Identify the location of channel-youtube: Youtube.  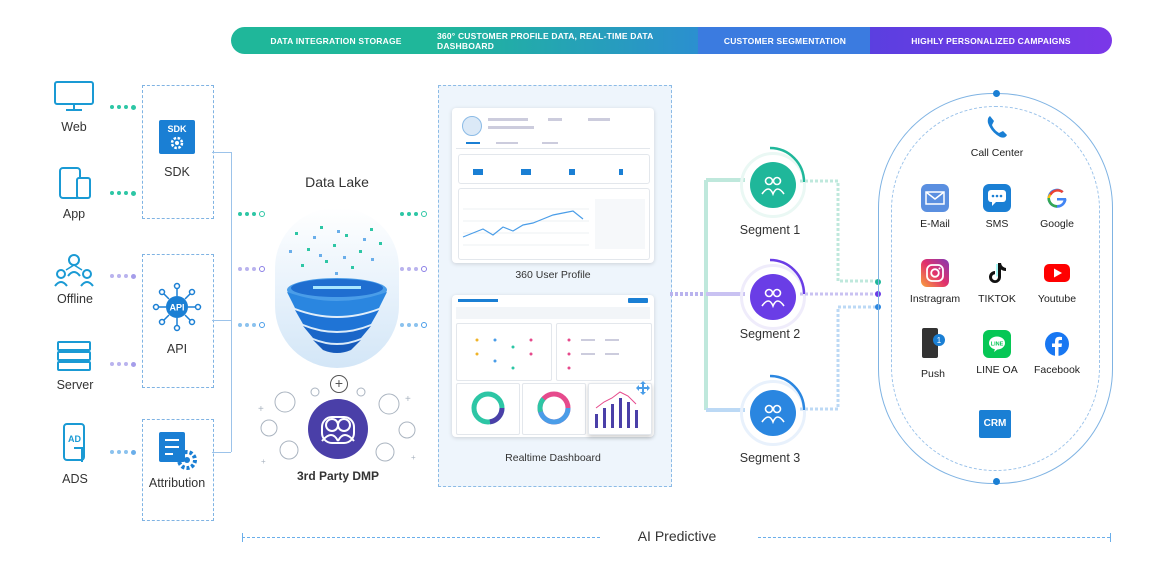
(1057, 282).